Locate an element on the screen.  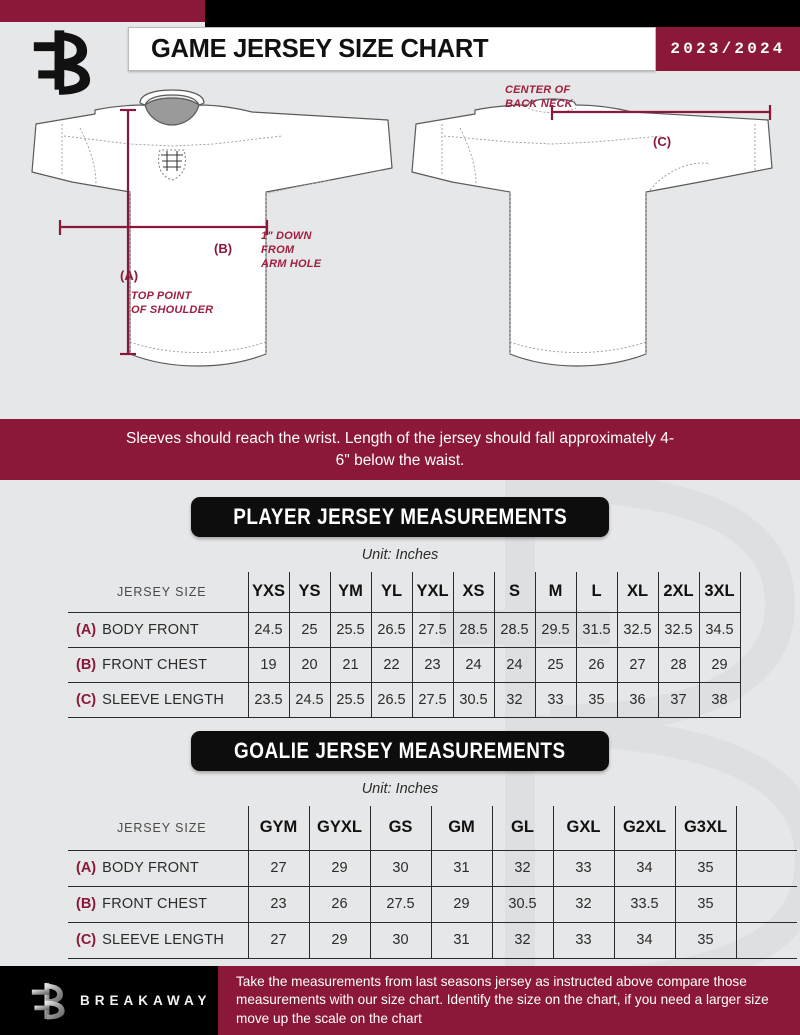
page-header: GAME JERSEY SIZE CHART 2023/2024 is located at coordinates (400, 61).